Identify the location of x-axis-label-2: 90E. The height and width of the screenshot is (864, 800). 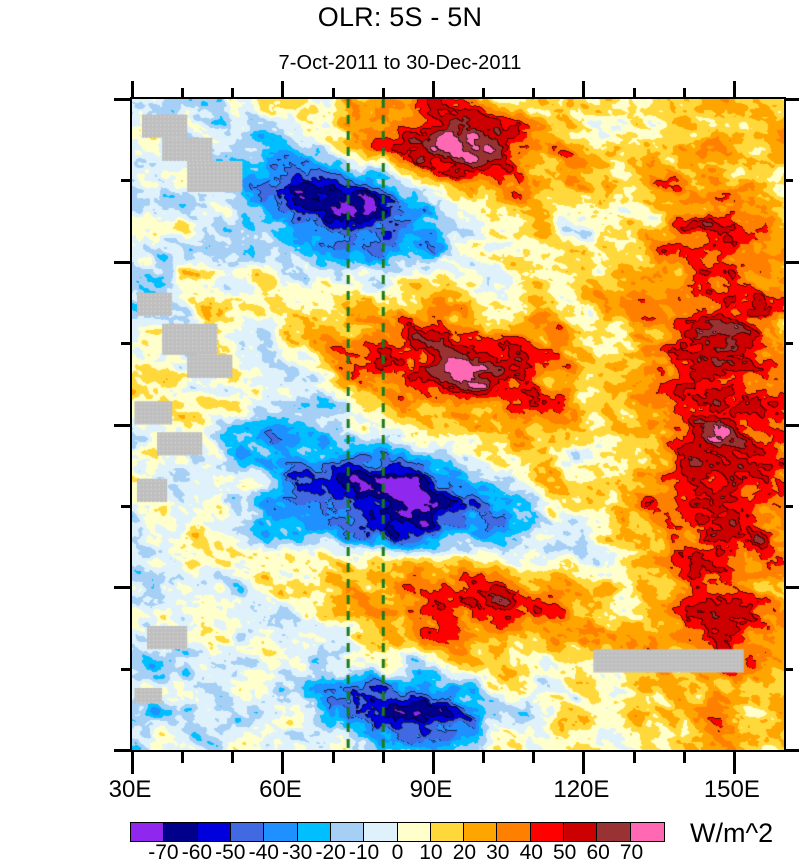
(431, 789).